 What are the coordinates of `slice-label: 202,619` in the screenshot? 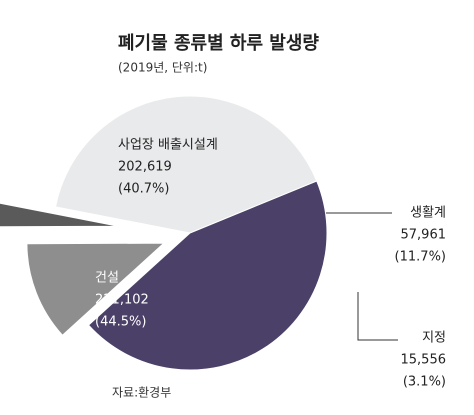 It's located at (145, 167).